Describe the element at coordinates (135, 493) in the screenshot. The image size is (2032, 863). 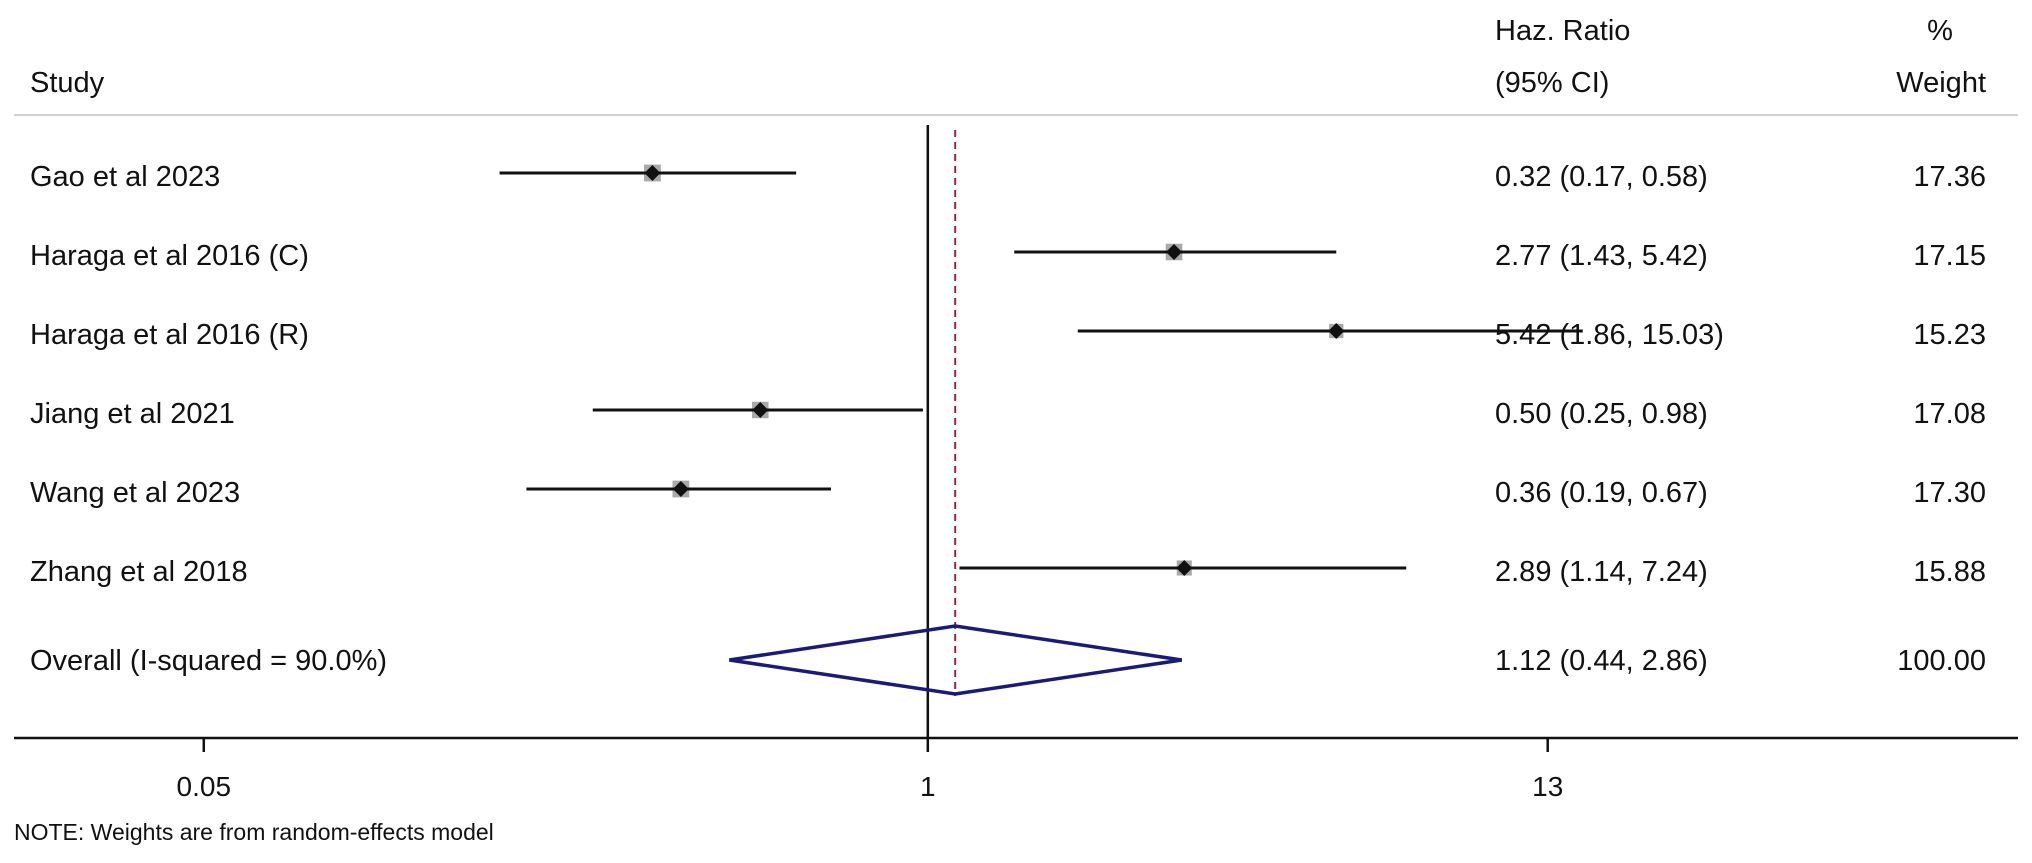
I see `study-label: Wang et al 2023` at that location.